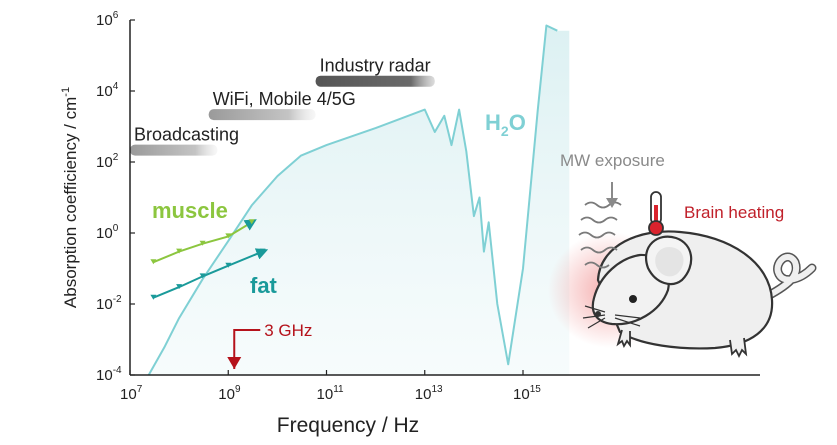 This screenshot has height=445, width=837. What do you see at coordinates (284, 99) in the screenshot?
I see `band-label: WiFi, Mobile 4/5G` at bounding box center [284, 99].